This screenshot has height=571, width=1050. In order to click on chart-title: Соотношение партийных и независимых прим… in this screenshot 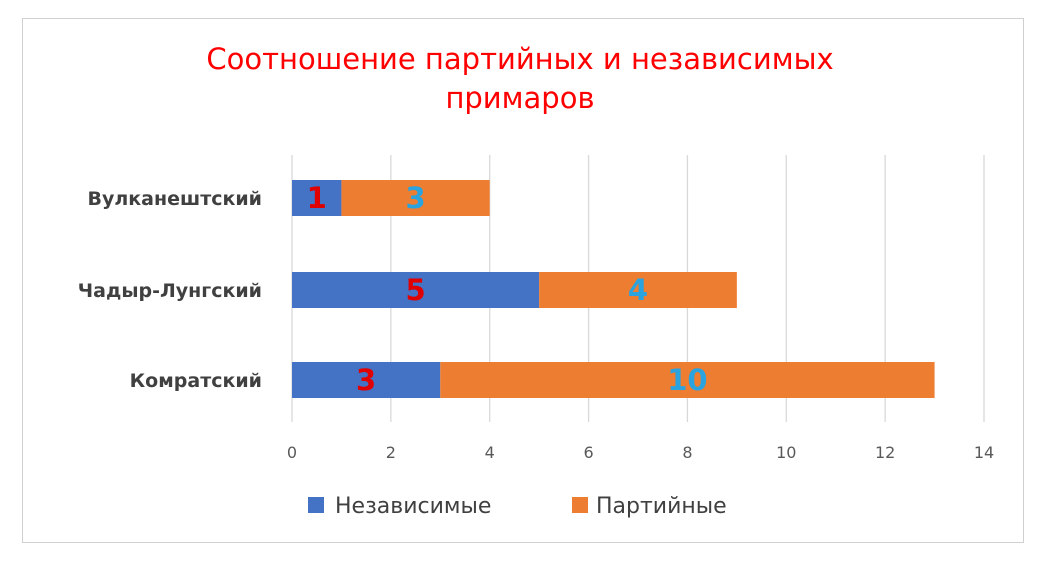, I will do `click(520, 78)`.